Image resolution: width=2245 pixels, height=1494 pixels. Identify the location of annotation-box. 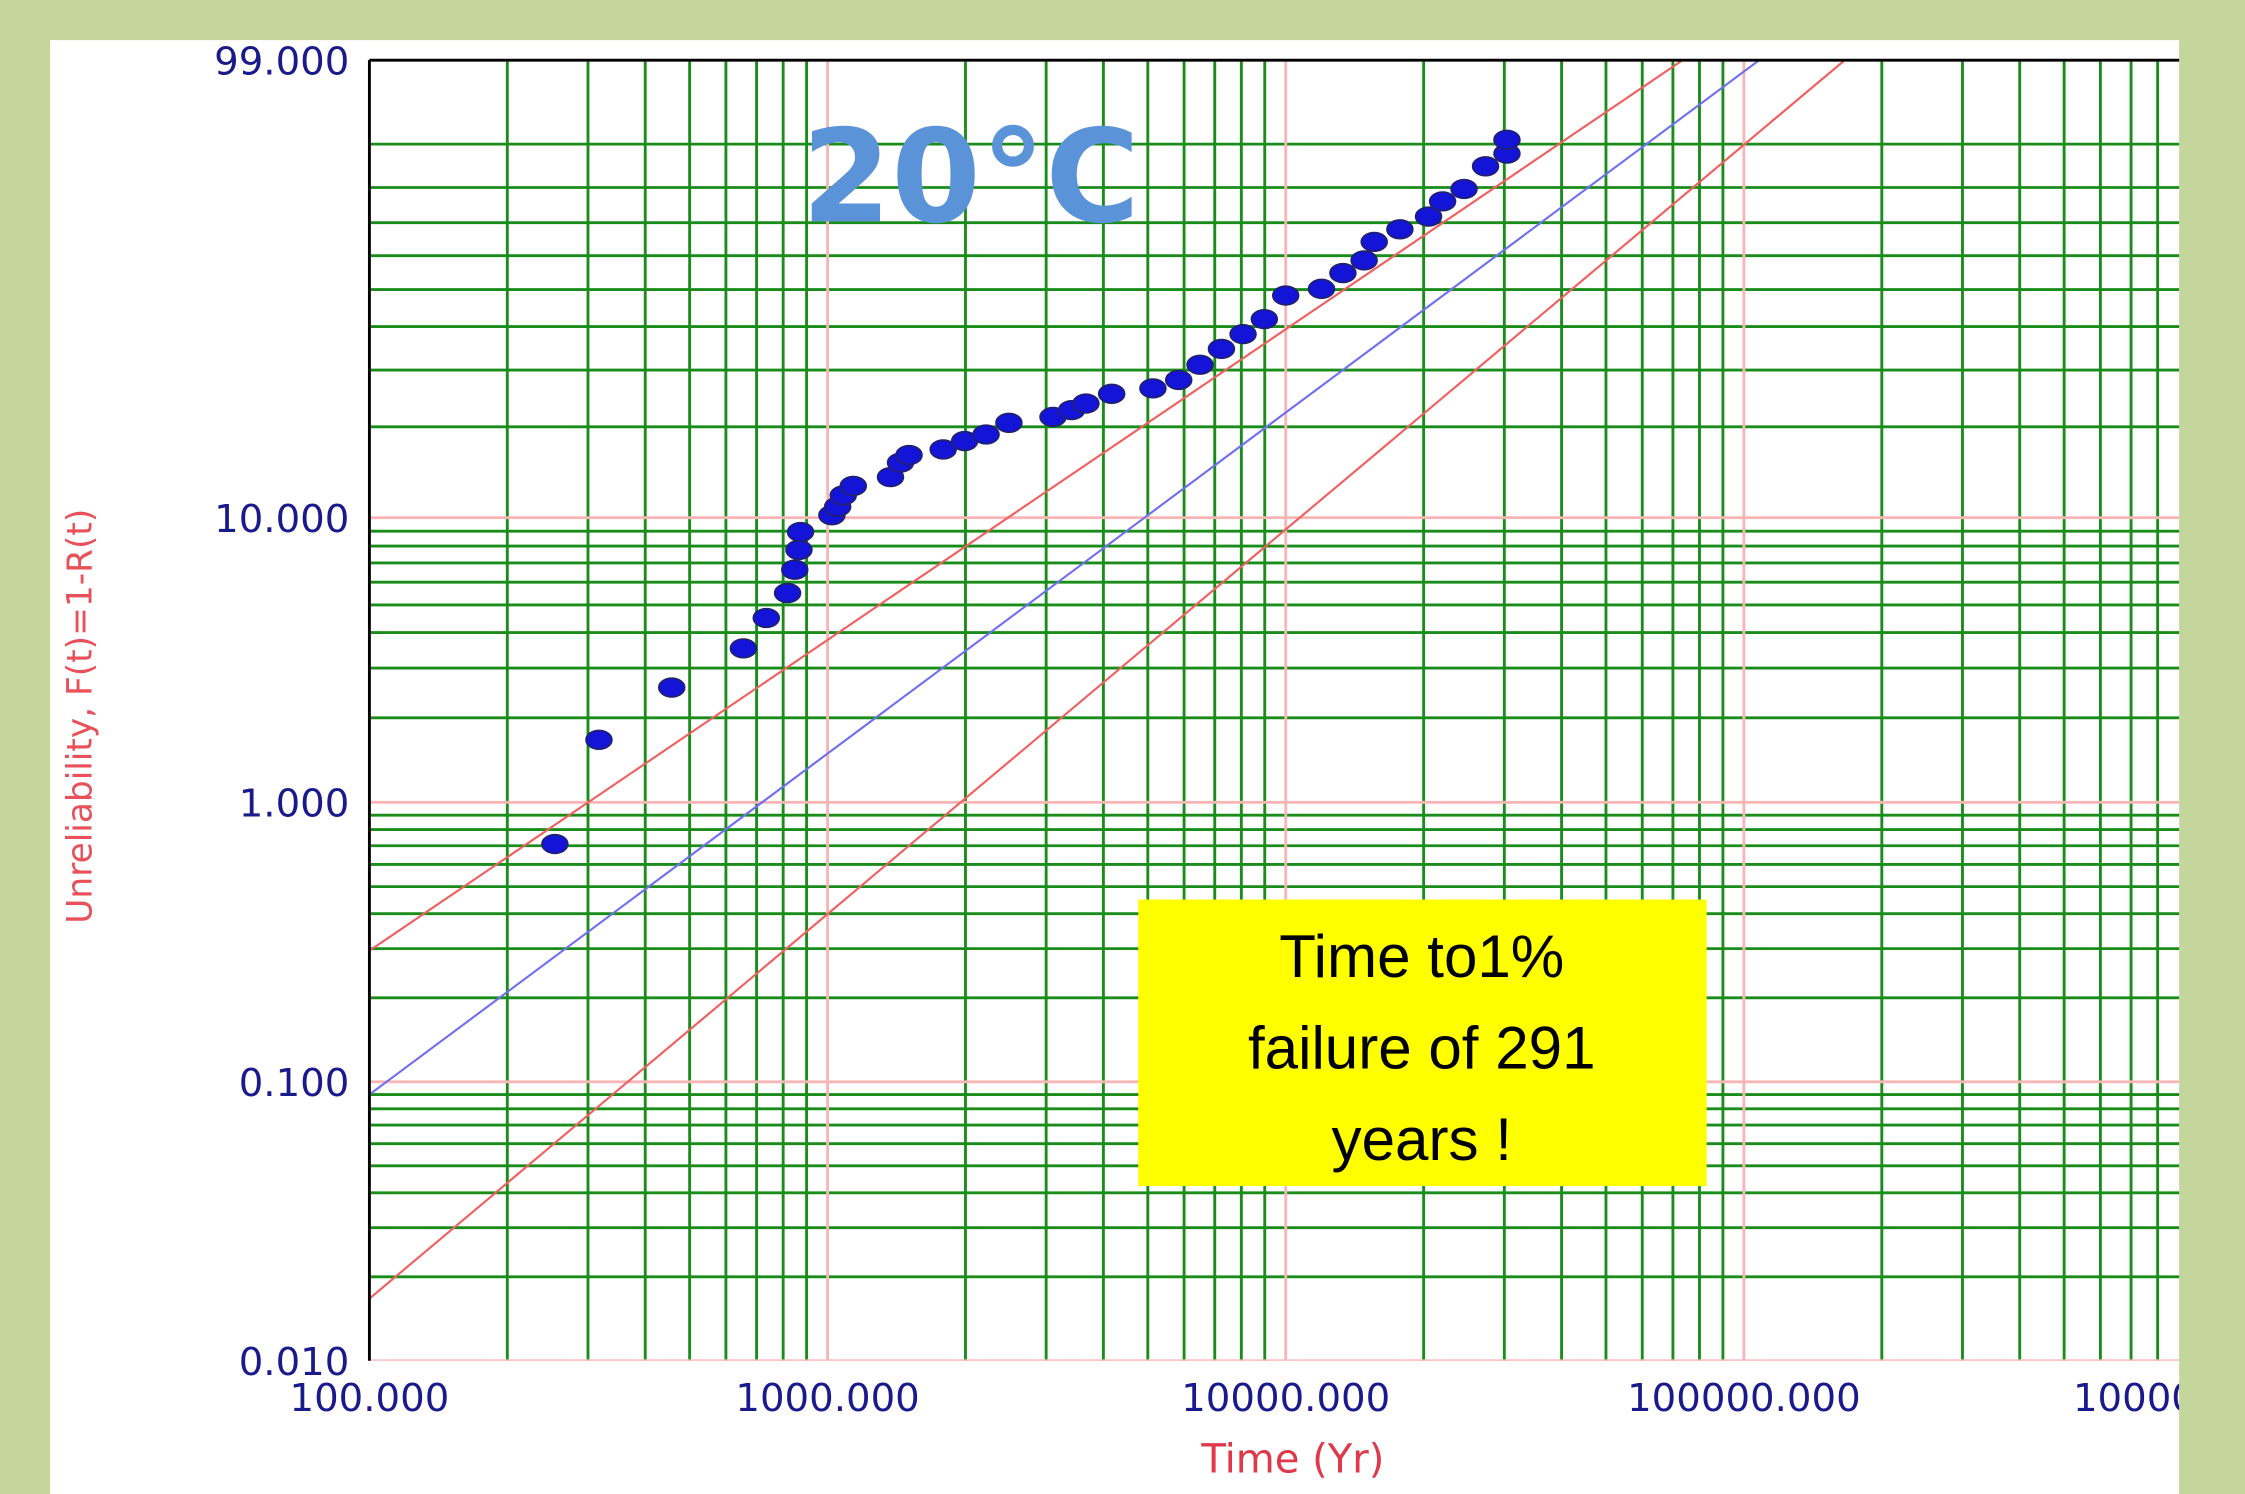
(1422, 1043).